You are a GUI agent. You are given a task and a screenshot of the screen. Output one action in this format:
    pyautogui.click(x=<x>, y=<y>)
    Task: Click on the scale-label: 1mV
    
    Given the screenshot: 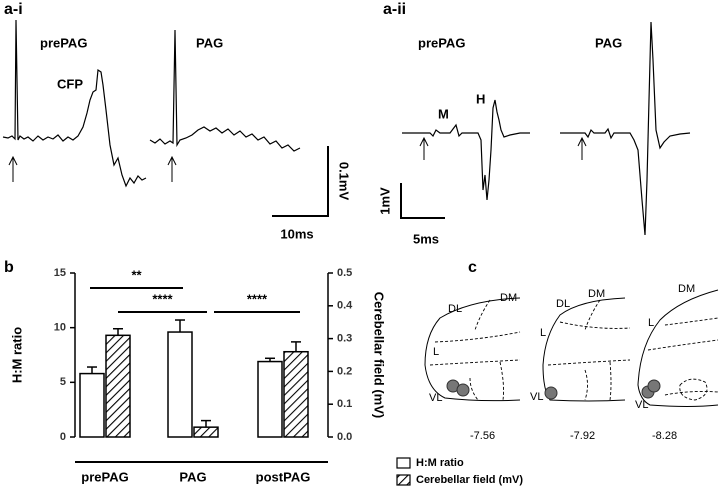 What is the action you would take?
    pyautogui.click(x=384, y=201)
    